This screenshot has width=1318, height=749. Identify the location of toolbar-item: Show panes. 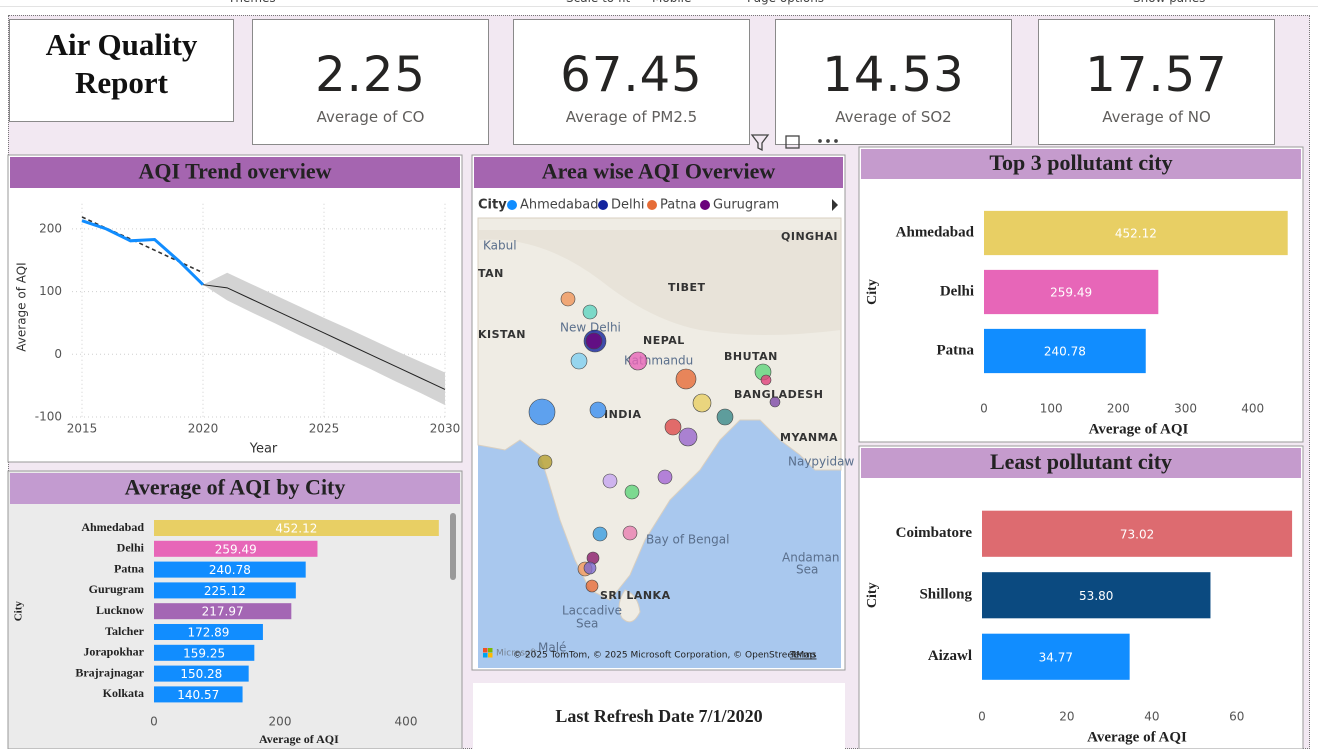
(1169, 2).